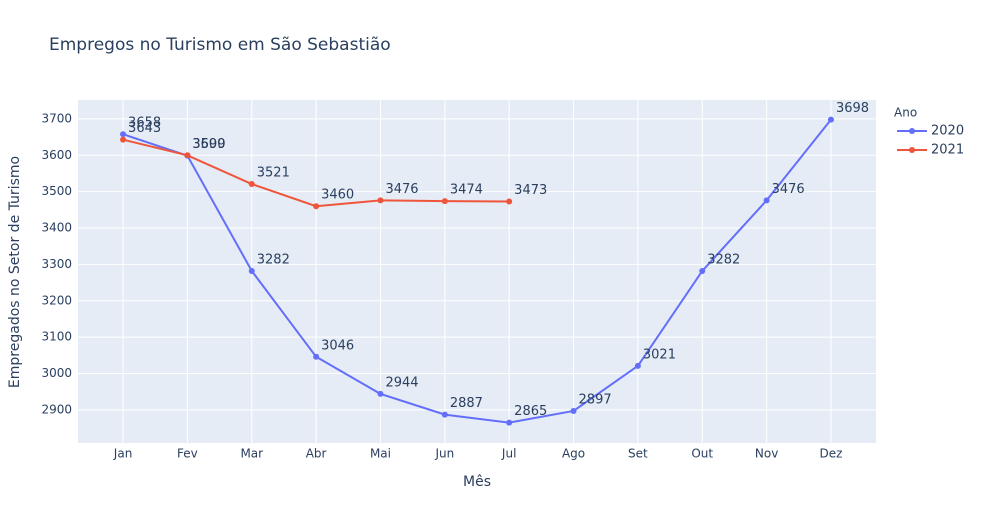 This screenshot has width=985, height=529. What do you see at coordinates (144, 123) in the screenshot?
I see `data-label: 3658` at bounding box center [144, 123].